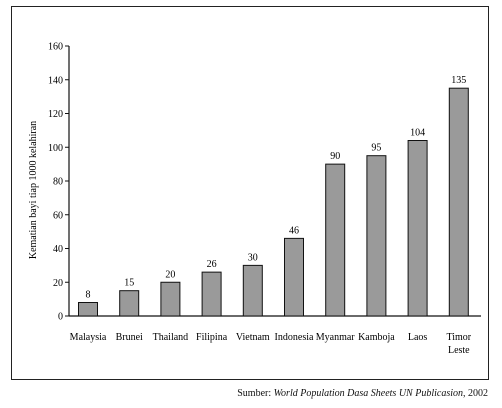  What do you see at coordinates (58, 283) in the screenshot?
I see `y-tick-label: 20` at bounding box center [58, 283].